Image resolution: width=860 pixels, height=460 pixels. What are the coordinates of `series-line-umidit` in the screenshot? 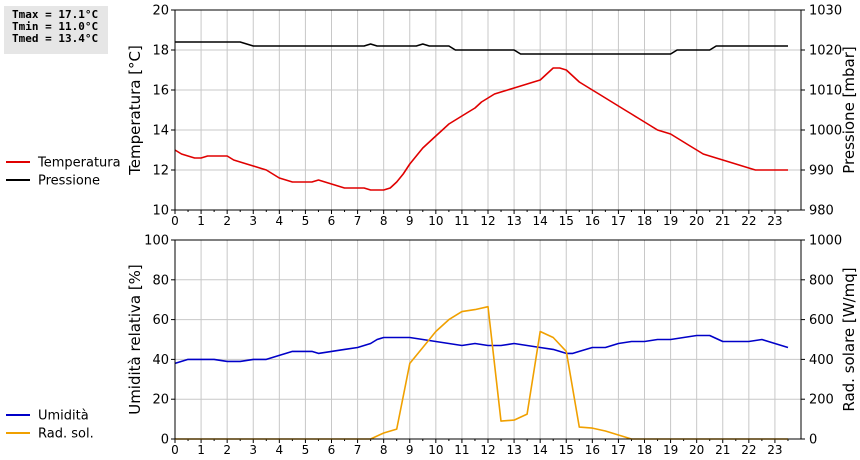 It's located at (481, 349).